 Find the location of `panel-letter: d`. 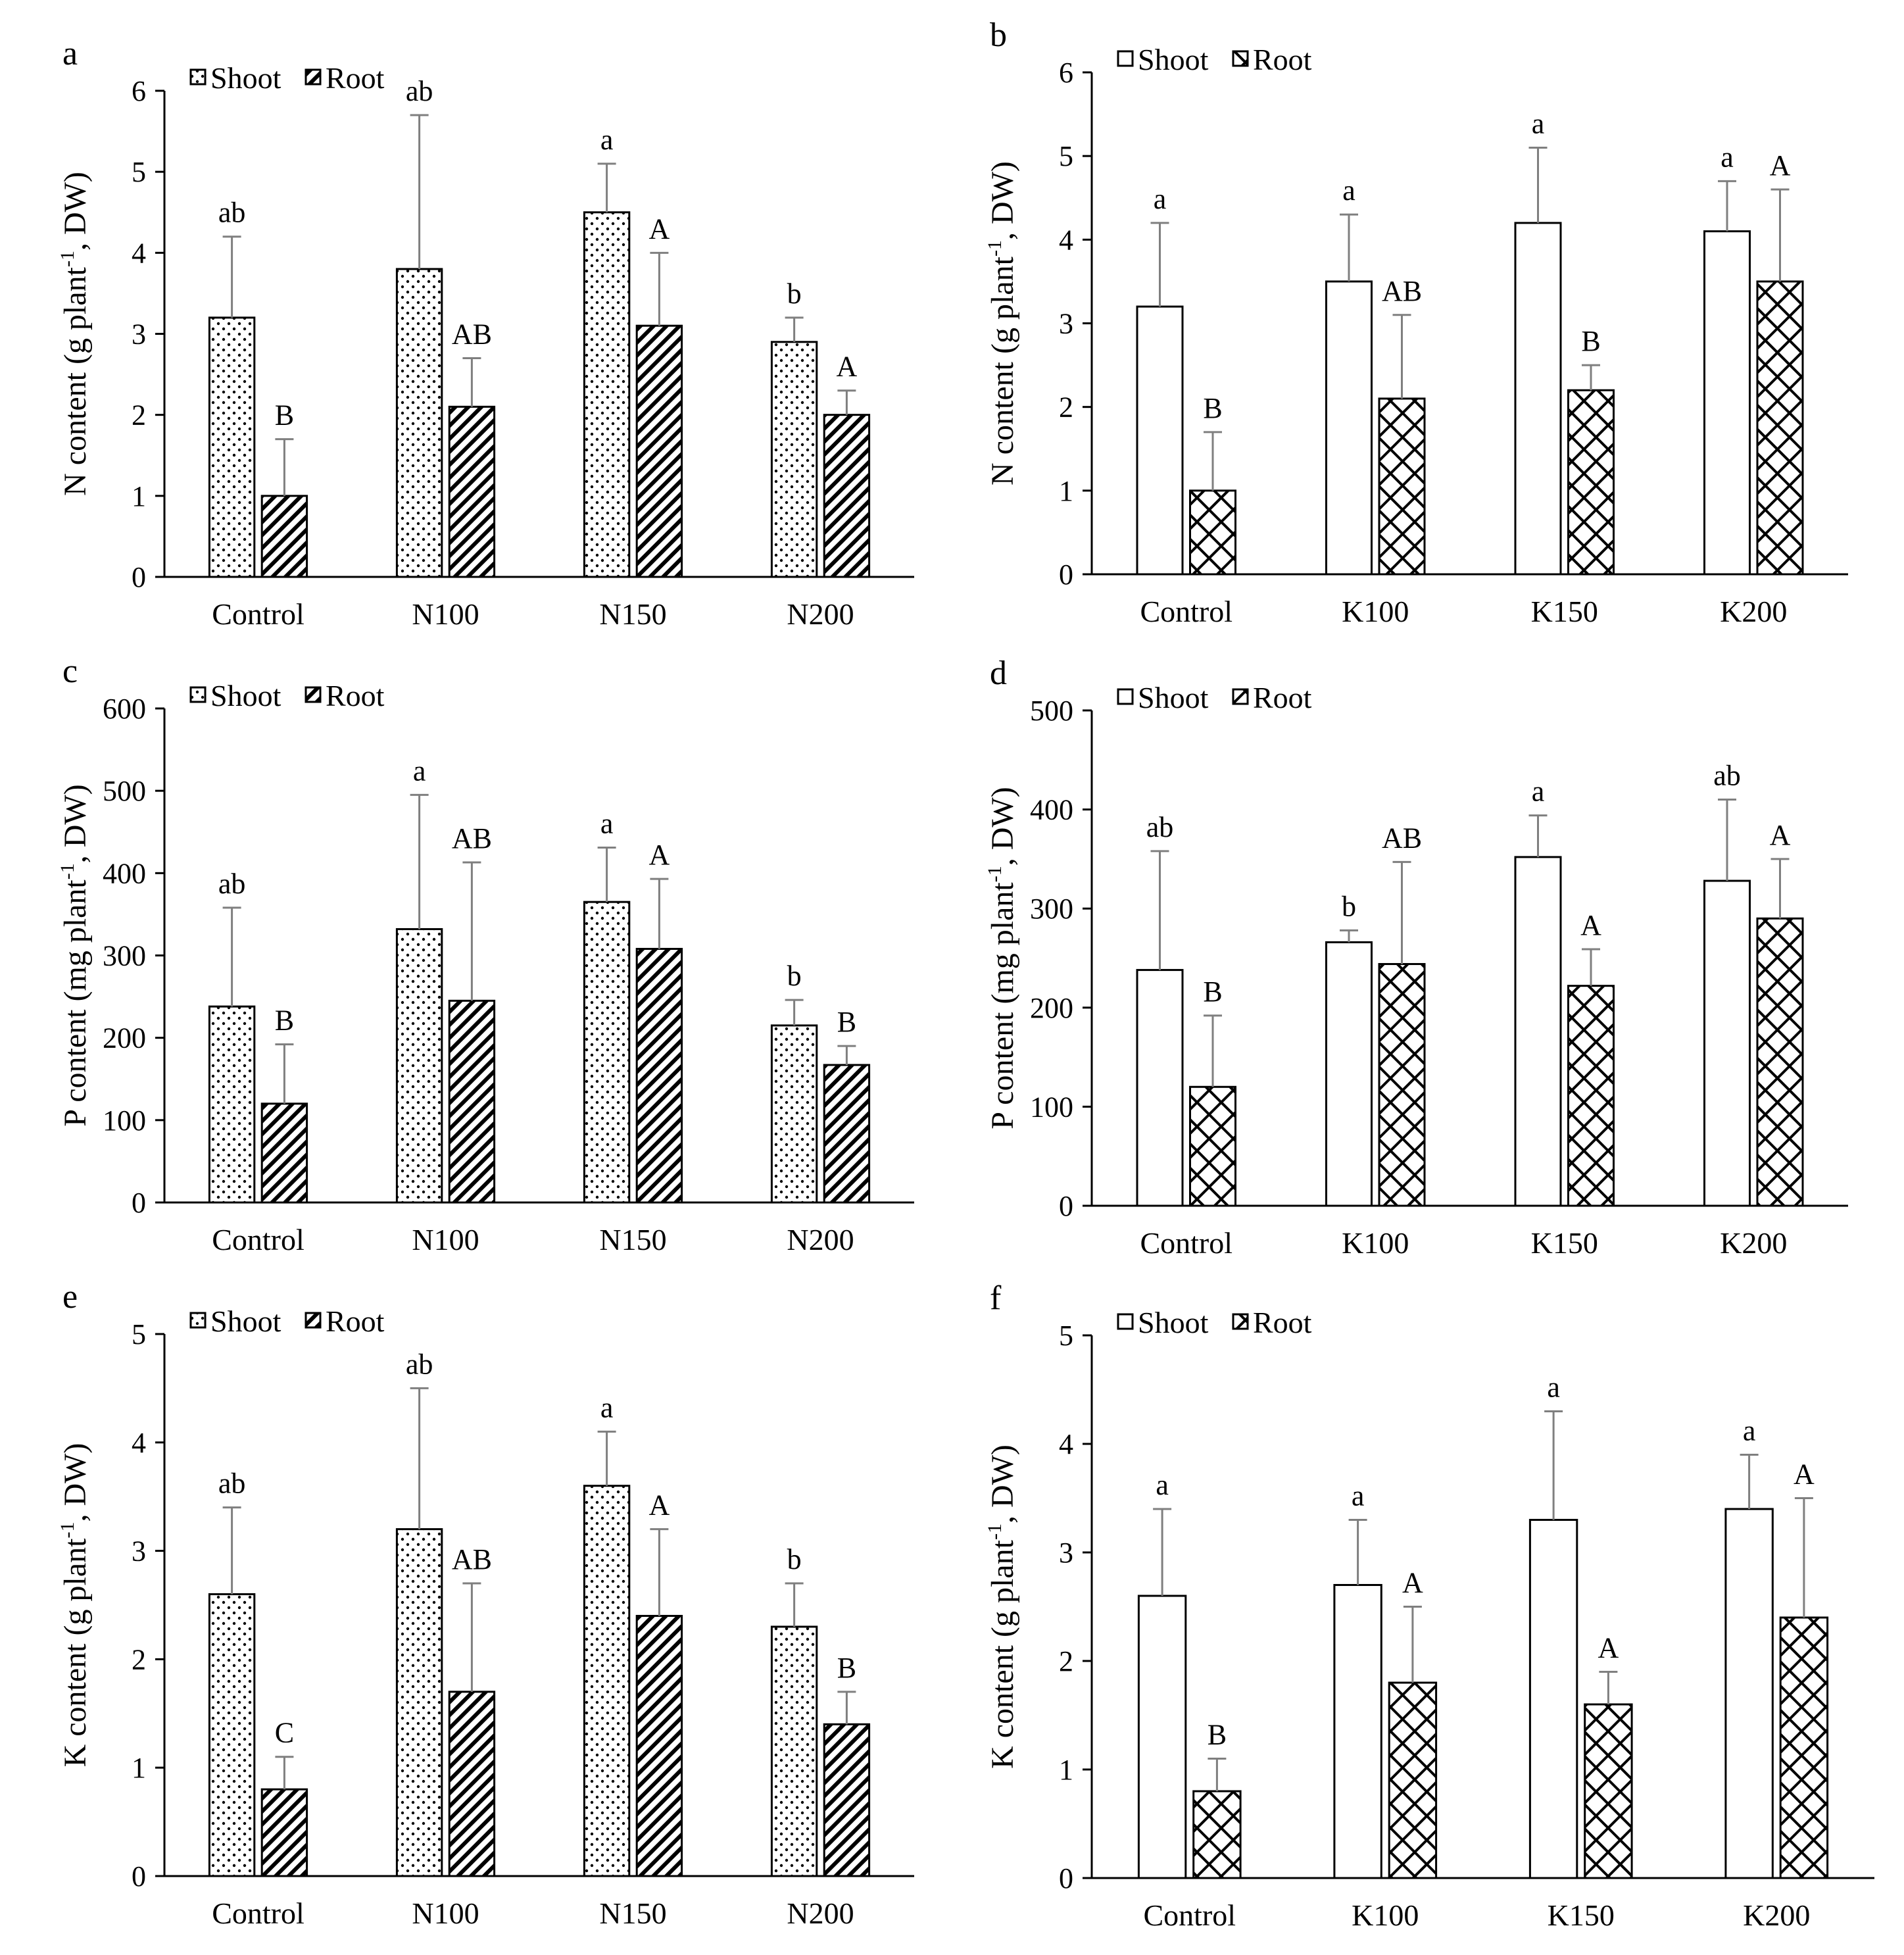

panel-letter: d is located at coordinates (998, 673).